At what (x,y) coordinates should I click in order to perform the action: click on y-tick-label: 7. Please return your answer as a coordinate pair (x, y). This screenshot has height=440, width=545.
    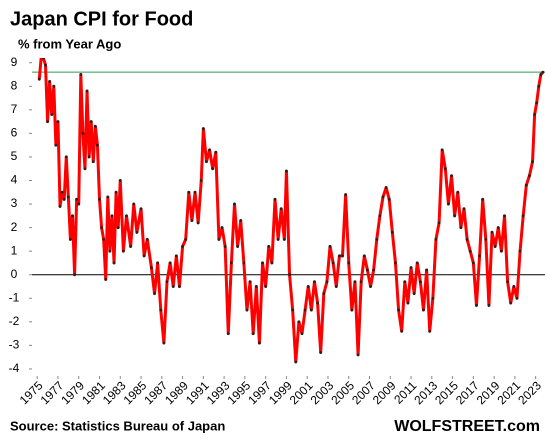
    Looking at the image, I should click on (14, 109).